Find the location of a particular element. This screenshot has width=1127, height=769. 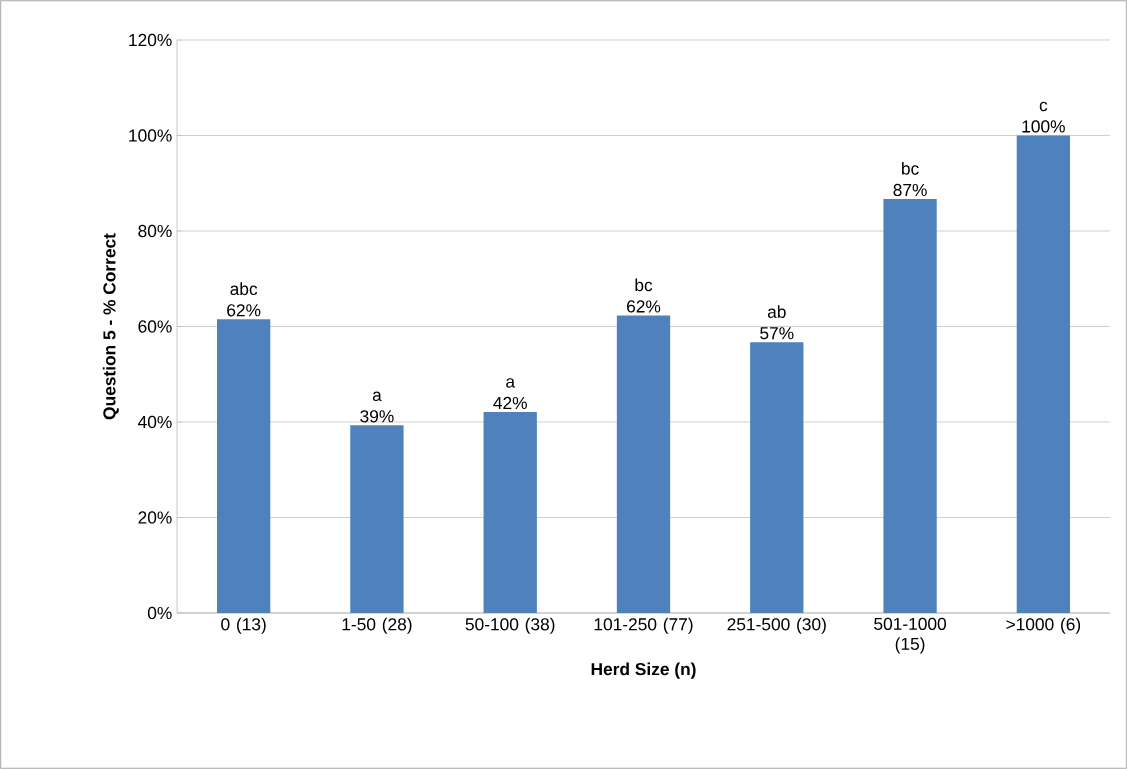

data-label: 87% is located at coordinates (910, 190).